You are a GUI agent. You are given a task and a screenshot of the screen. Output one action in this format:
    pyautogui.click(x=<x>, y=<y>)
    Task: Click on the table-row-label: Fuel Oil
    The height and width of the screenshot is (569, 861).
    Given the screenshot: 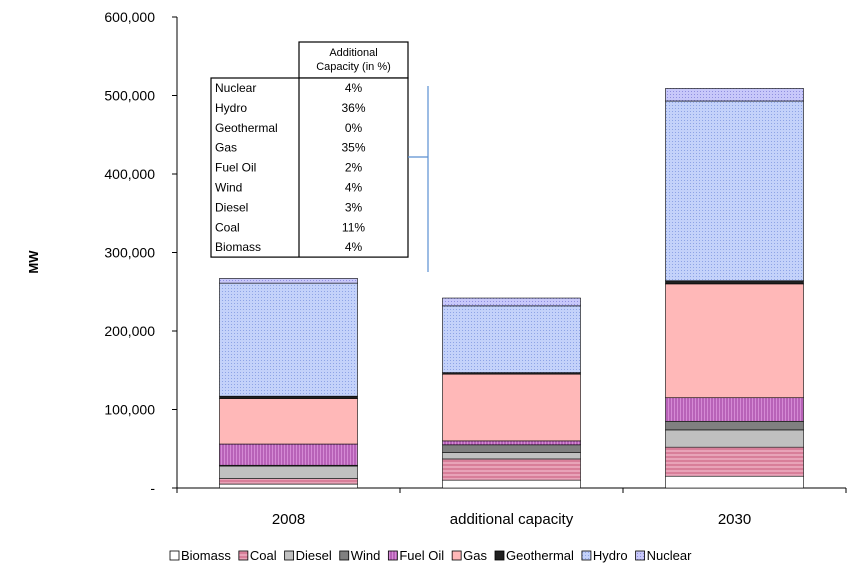 What is the action you would take?
    pyautogui.click(x=235, y=168)
    